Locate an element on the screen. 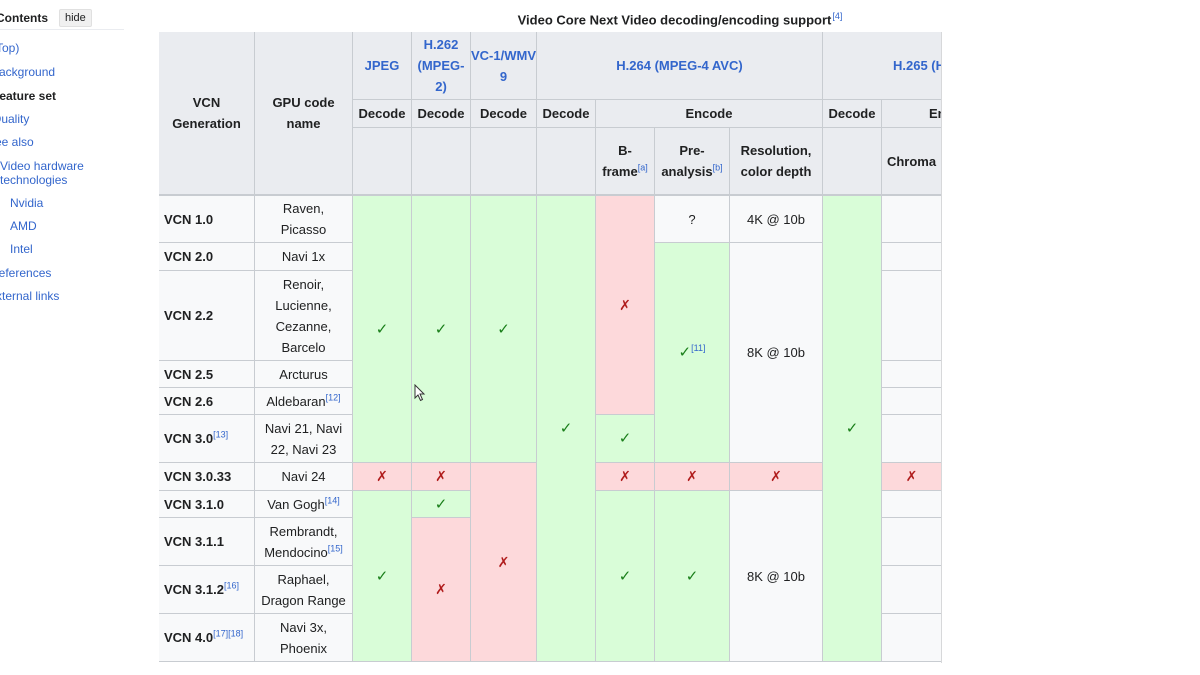 The height and width of the screenshot is (675, 1200). header-h265-encode: Encode is located at coordinates (911, 113).